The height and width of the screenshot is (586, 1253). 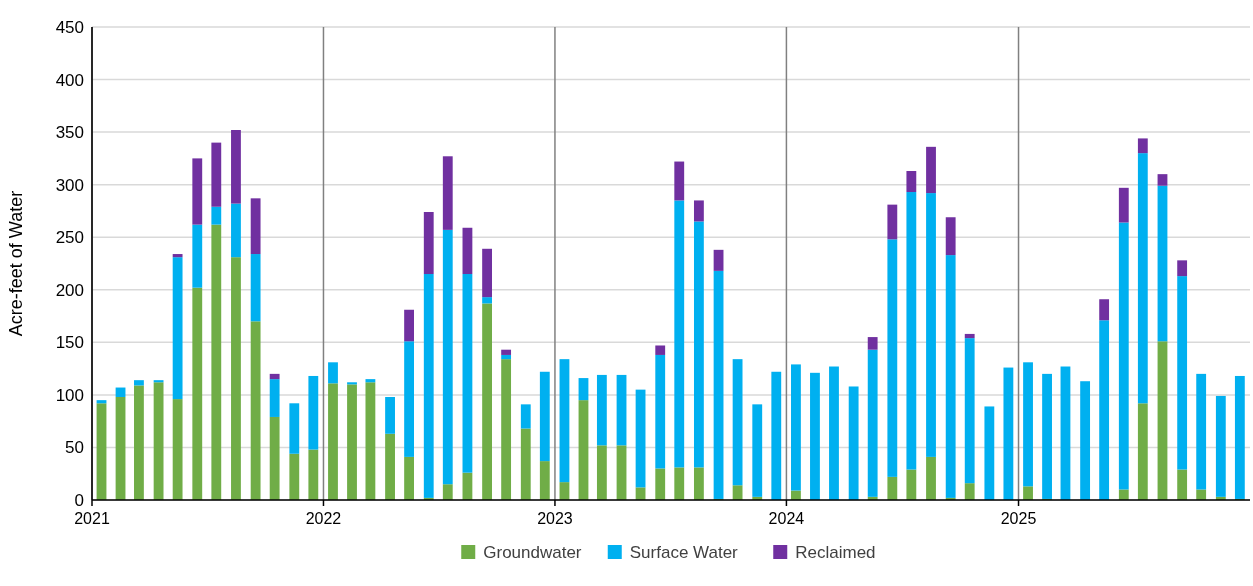 I want to click on x-tick-label: 2025, so click(x=1018, y=518).